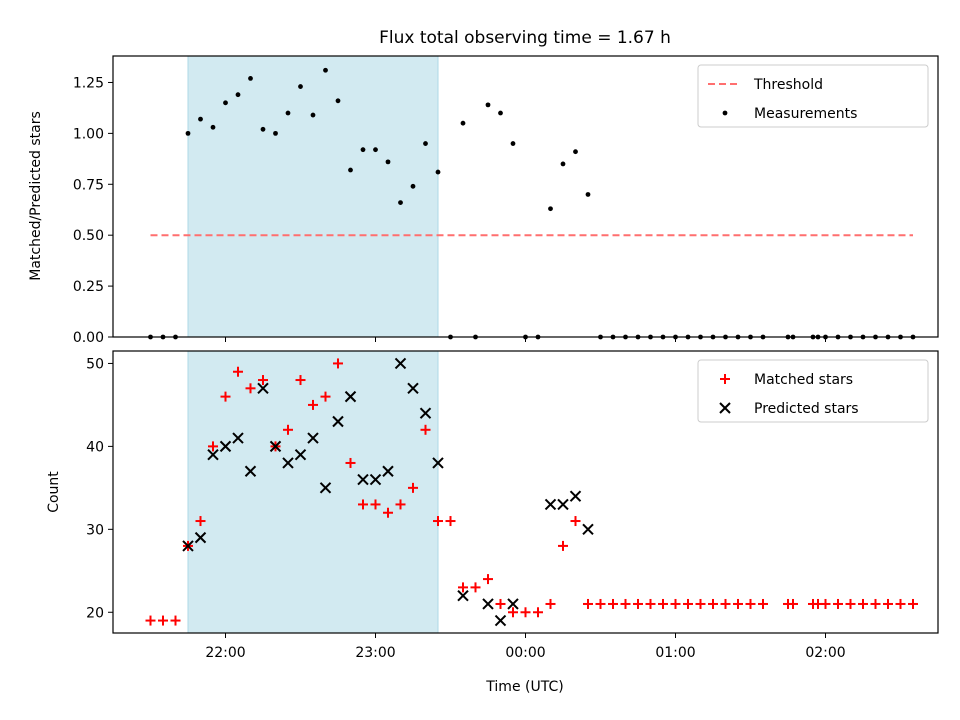  Describe the element at coordinates (88, 185) in the screenshot. I see `top-y-tick-label: 0.75` at that location.